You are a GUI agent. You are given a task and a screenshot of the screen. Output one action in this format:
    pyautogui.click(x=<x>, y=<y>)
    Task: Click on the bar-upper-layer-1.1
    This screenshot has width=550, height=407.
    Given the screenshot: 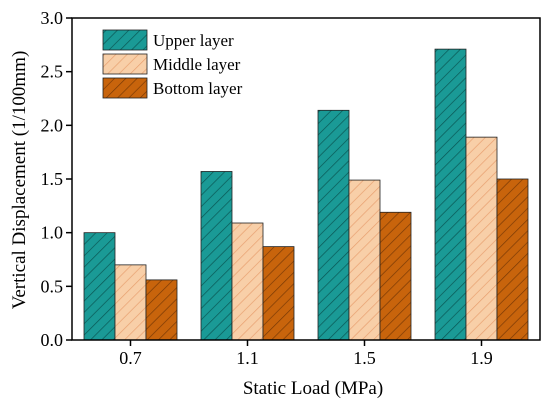 What is the action you would take?
    pyautogui.click(x=216, y=256)
    